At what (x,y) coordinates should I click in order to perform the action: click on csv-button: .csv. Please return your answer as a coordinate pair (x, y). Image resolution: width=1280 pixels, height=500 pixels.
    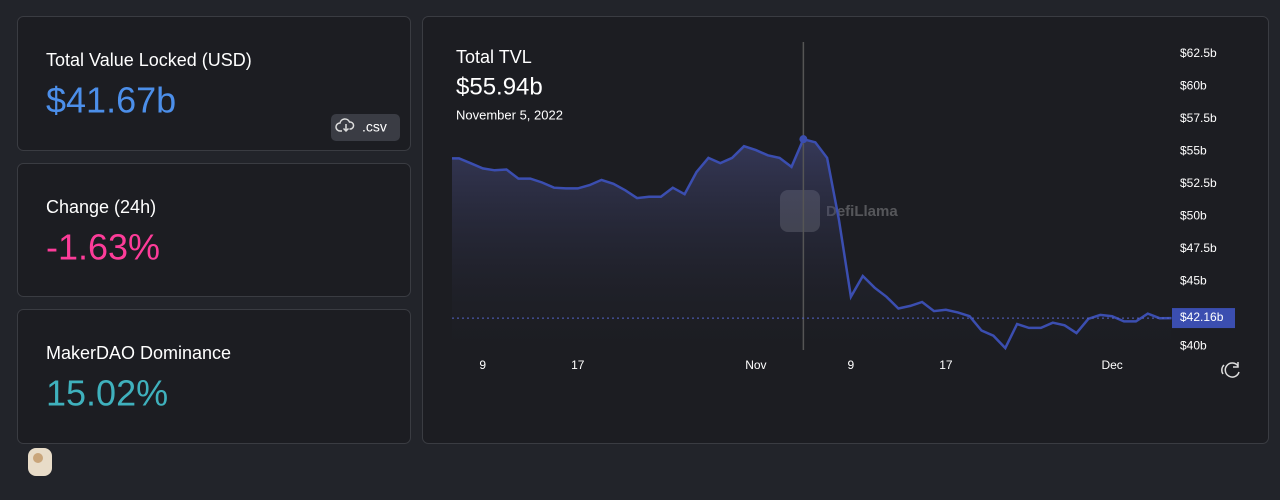
    Looking at the image, I should click on (365, 127).